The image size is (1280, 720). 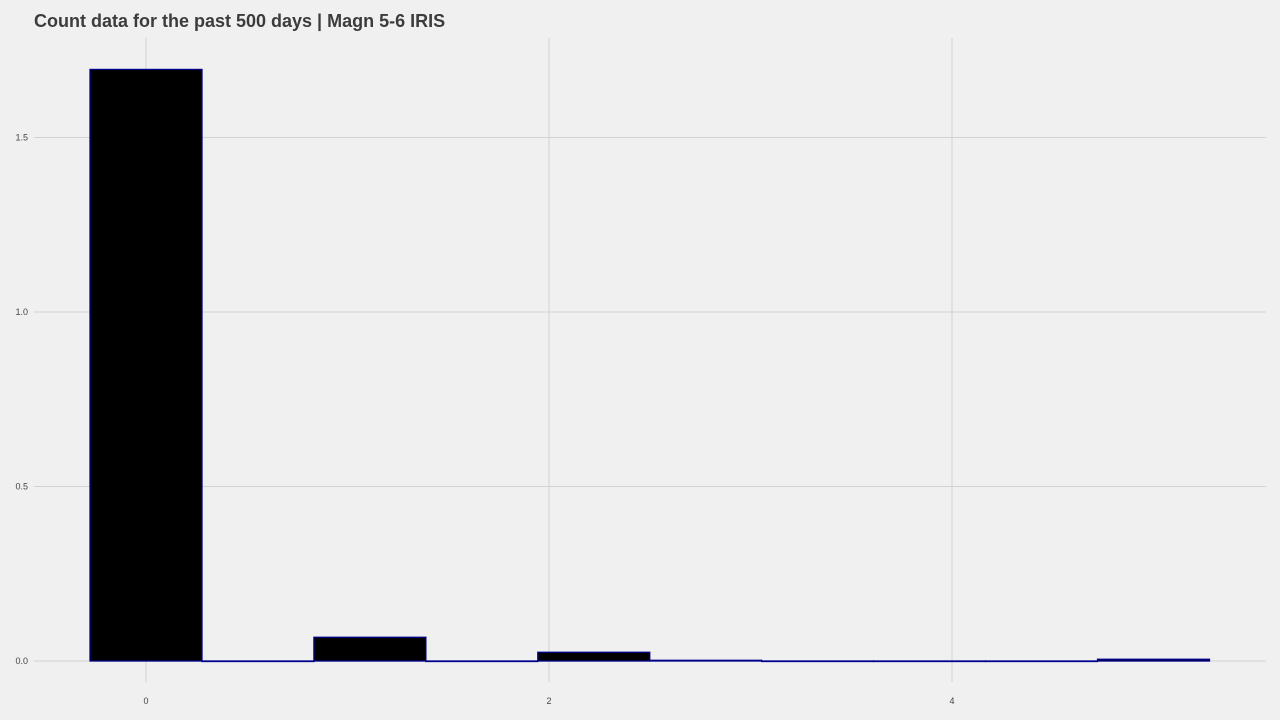 I want to click on x-tick-label: 4, so click(x=951, y=701).